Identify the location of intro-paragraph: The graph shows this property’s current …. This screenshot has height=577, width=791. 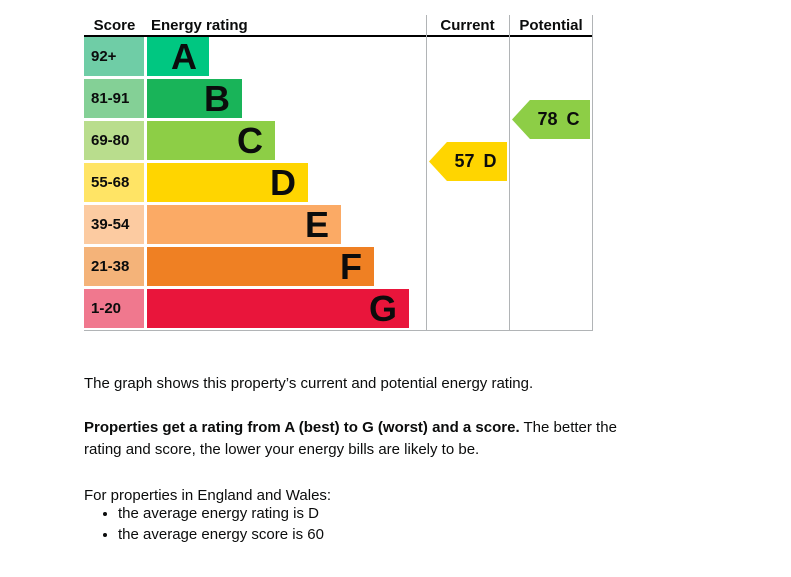
(309, 383).